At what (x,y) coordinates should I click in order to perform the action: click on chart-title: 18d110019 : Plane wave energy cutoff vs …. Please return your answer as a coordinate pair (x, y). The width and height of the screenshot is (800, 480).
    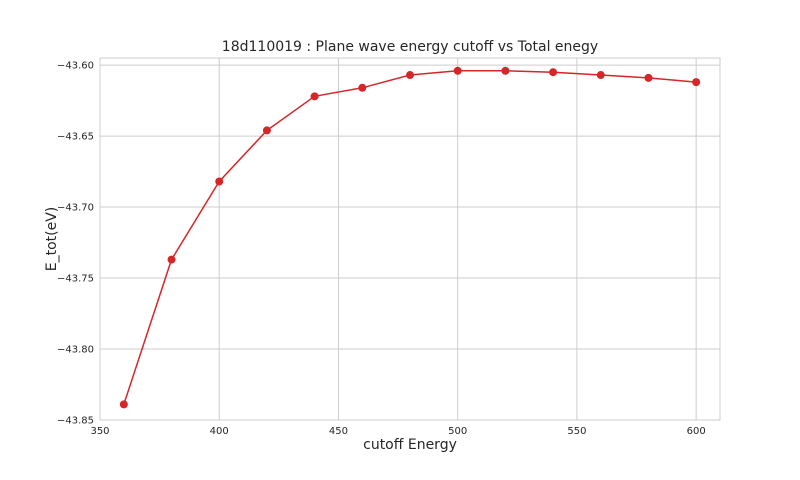
    Looking at the image, I should click on (410, 47).